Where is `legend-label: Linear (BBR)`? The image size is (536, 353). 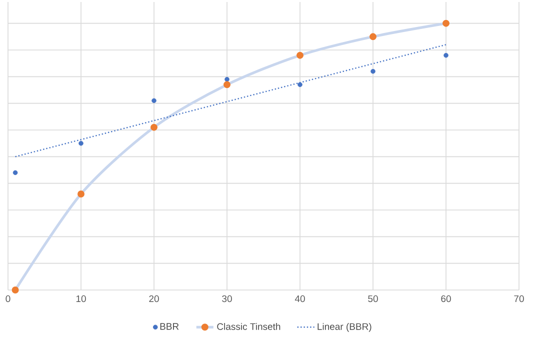
legend-label: Linear (BBR) is located at coordinates (345, 327).